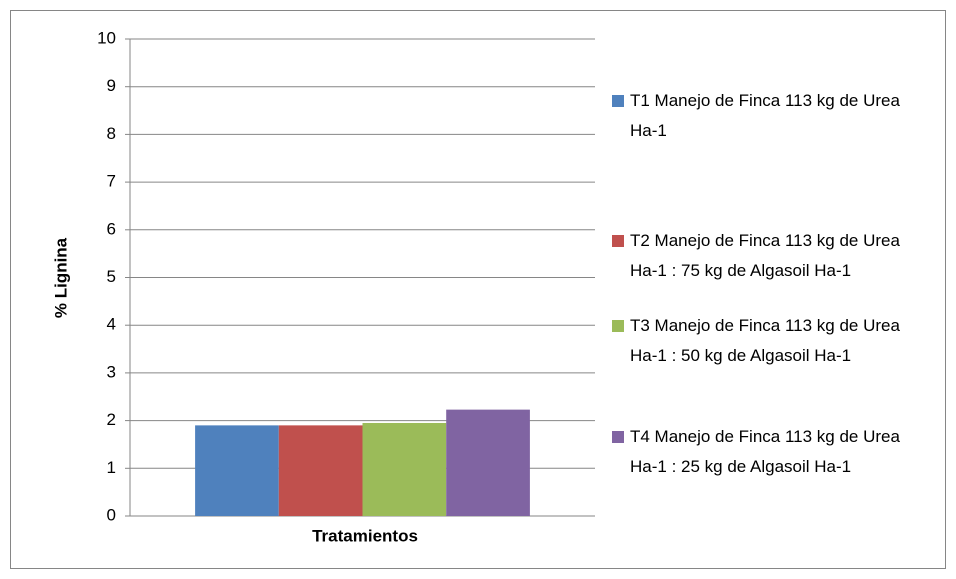  I want to click on y-tick-label: 1, so click(111, 467).